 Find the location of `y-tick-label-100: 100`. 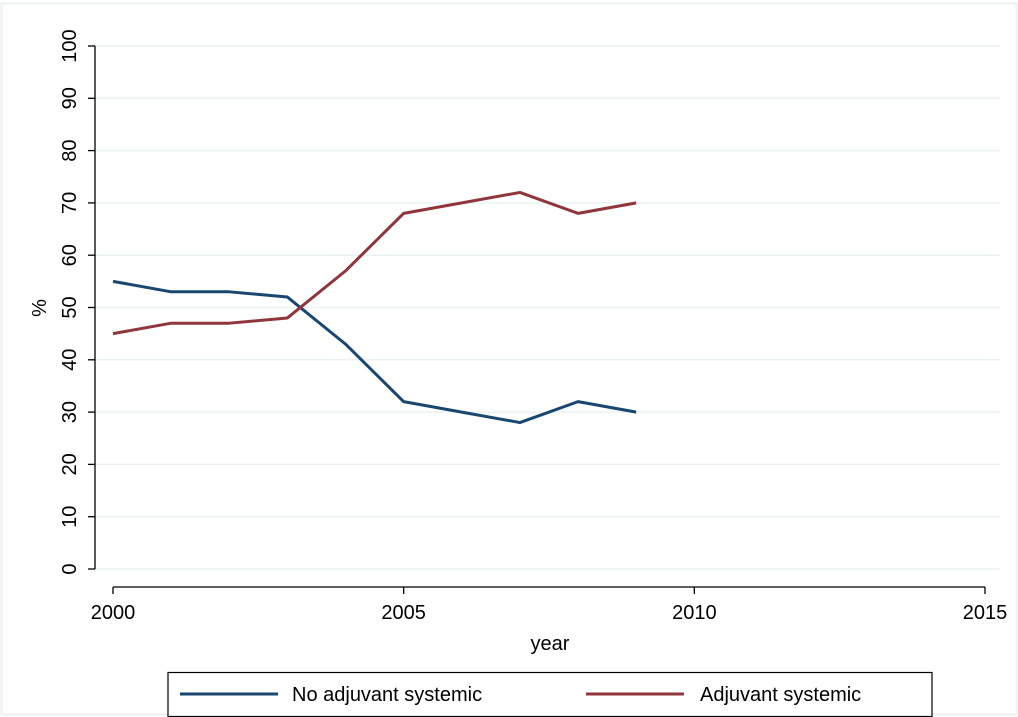

y-tick-label-100: 100 is located at coordinates (70, 45).